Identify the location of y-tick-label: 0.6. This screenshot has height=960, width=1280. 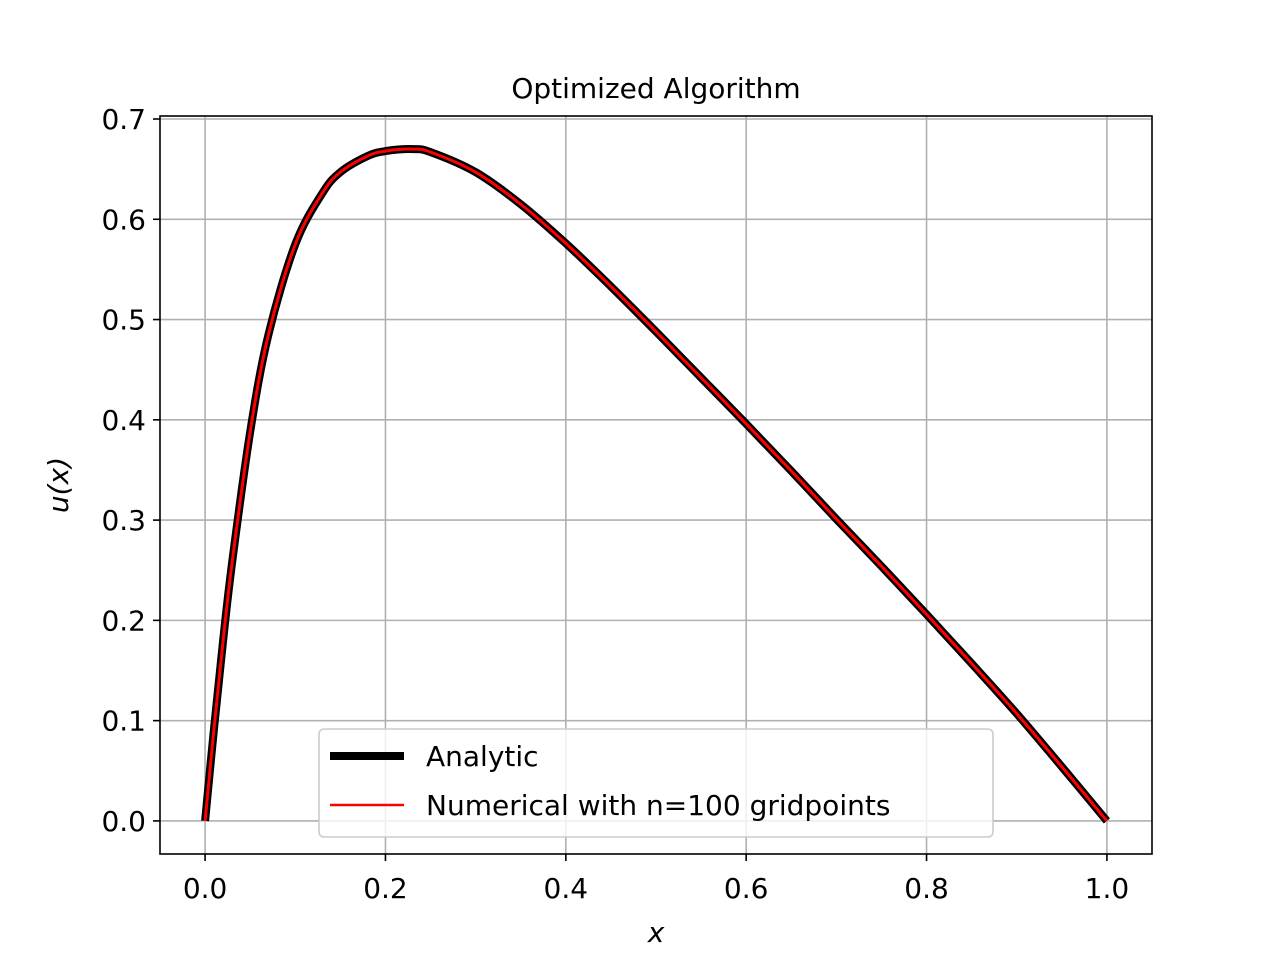
(123, 219).